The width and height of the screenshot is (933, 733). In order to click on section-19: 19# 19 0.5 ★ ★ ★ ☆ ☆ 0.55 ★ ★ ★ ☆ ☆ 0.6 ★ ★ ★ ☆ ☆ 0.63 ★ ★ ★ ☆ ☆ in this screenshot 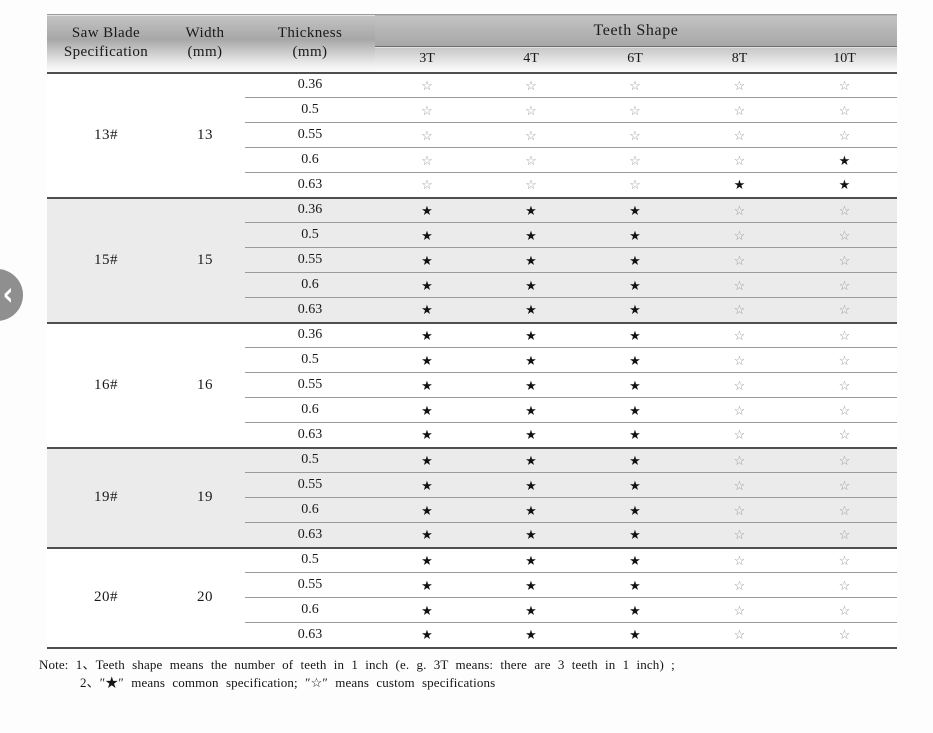, I will do `click(472, 497)`.